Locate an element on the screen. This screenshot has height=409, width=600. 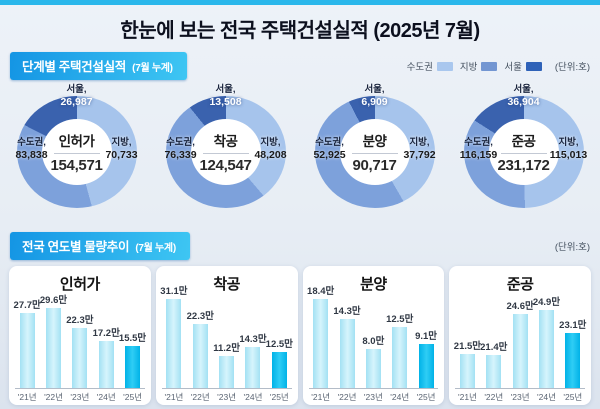
bar-card-title: 준공 is located at coordinates (520, 284).